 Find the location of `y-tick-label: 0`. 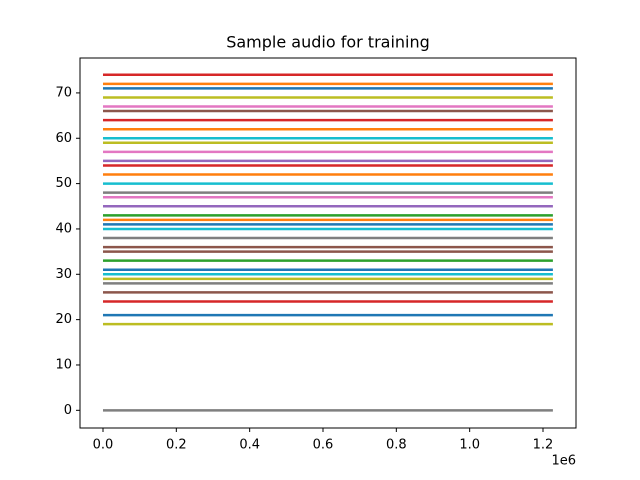

y-tick-label: 0 is located at coordinates (68, 410).